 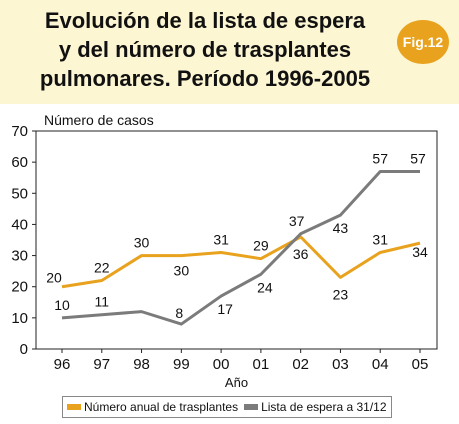 What do you see at coordinates (19, 287) in the screenshot?
I see `y-tick-label: 20` at bounding box center [19, 287].